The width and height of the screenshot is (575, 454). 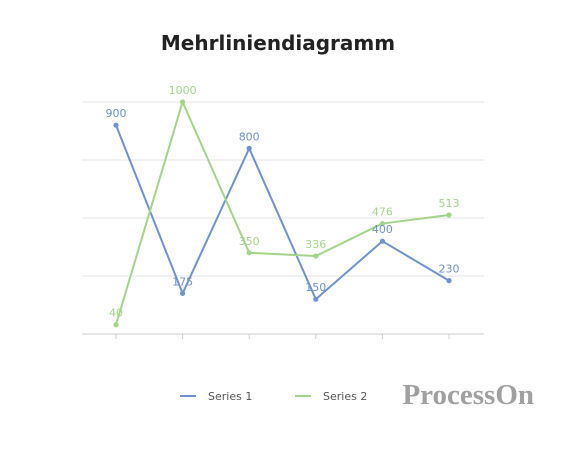 What do you see at coordinates (449, 269) in the screenshot?
I see `series-1-data-label: 230` at bounding box center [449, 269].